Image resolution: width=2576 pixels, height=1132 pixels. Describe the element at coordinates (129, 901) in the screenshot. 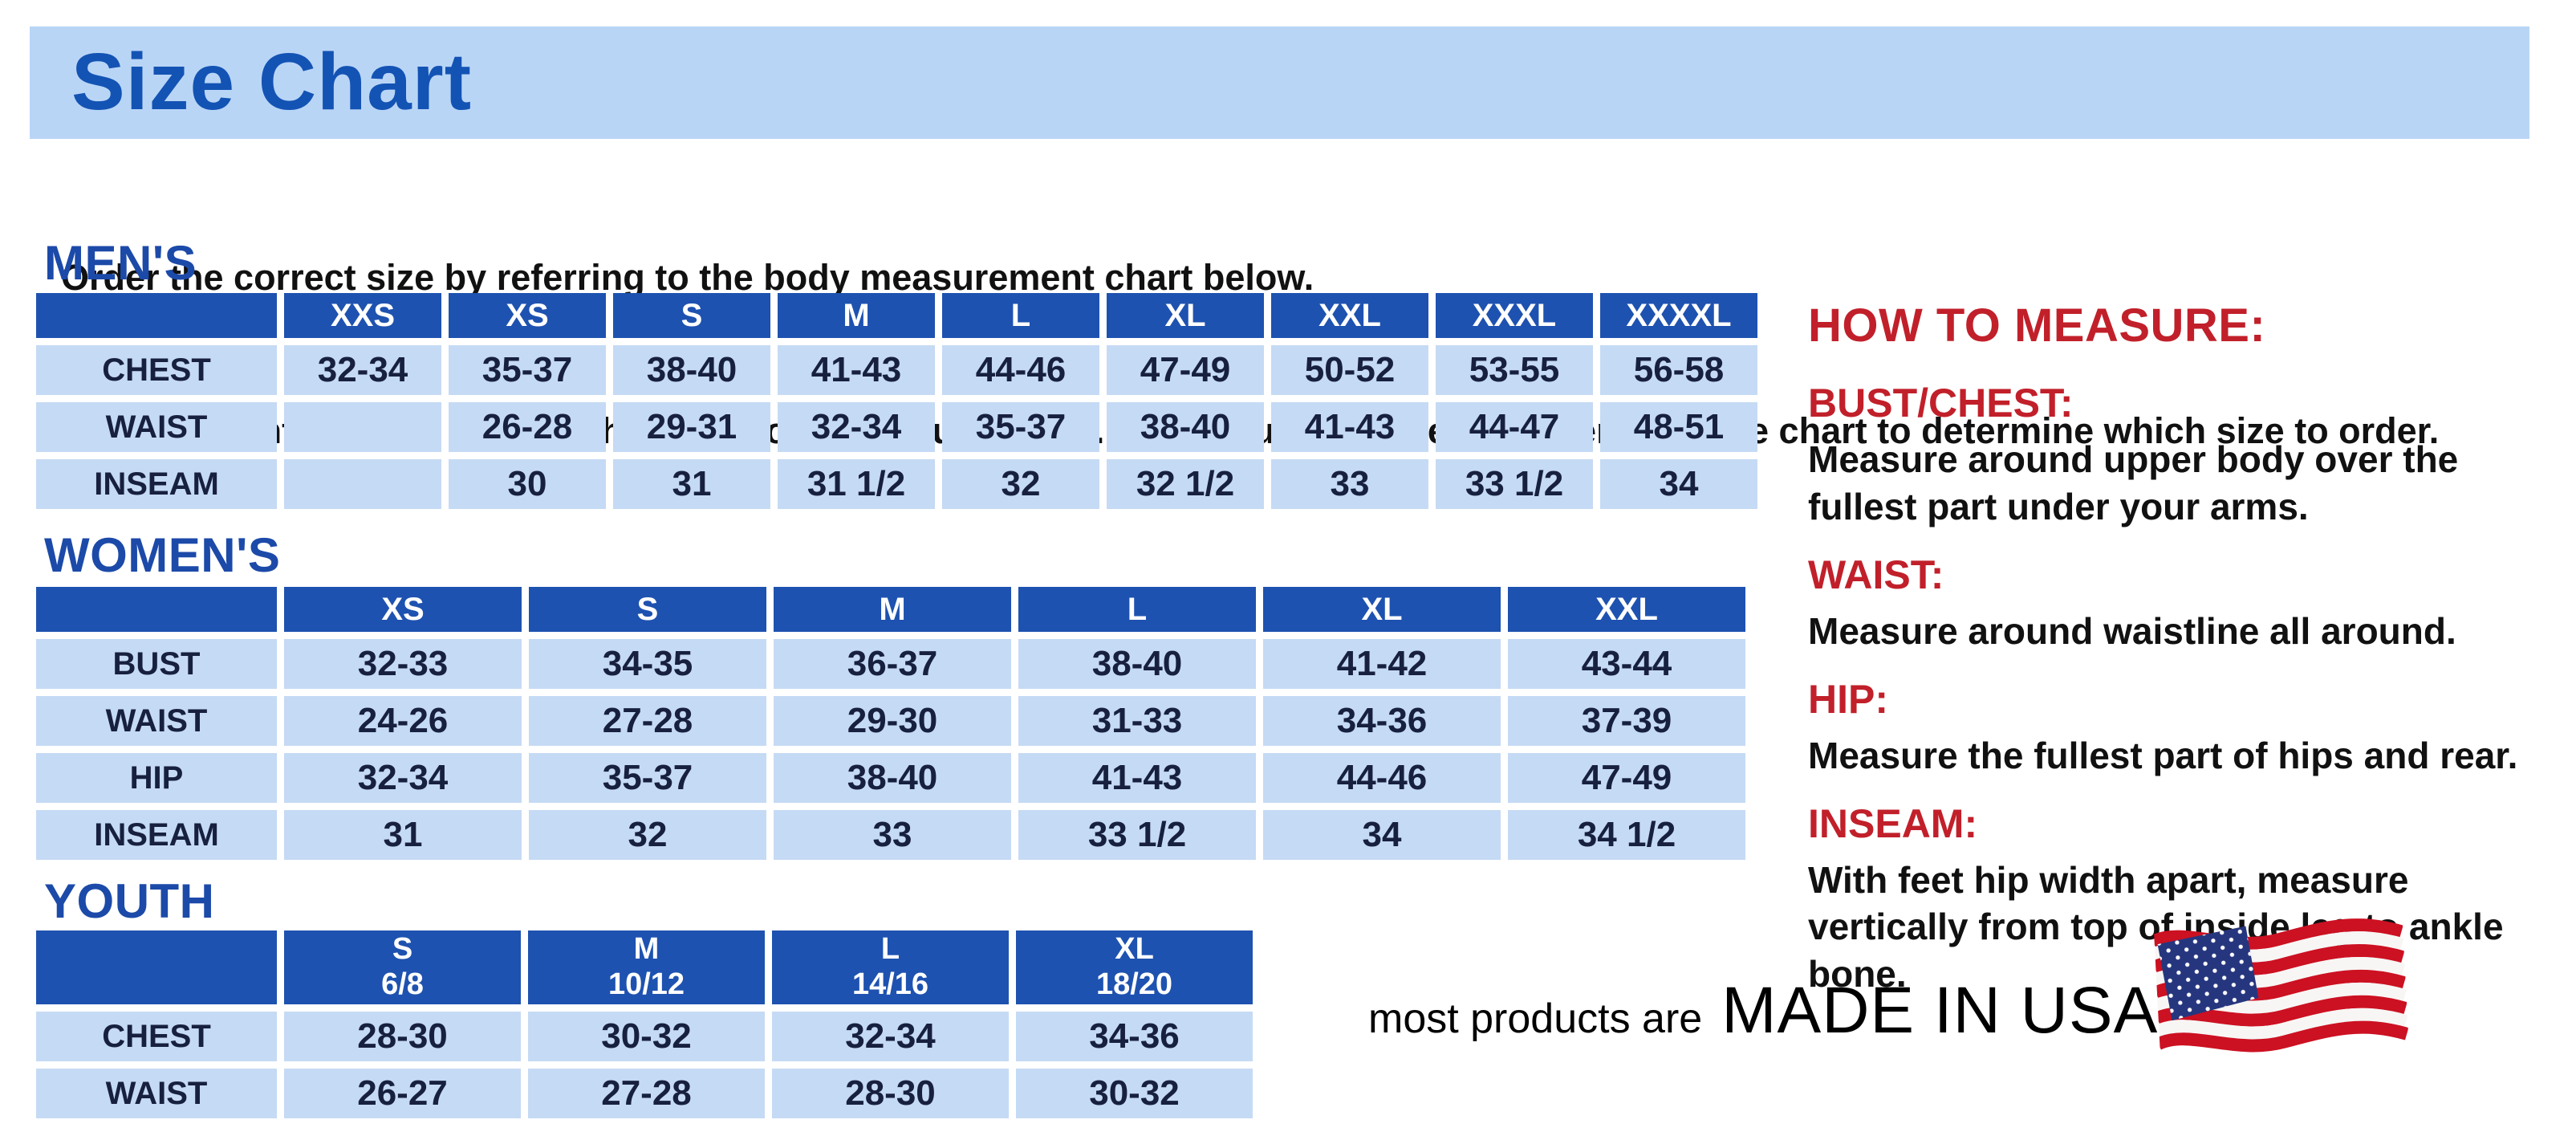

I see `youth-section-heading: YOUTH` at that location.